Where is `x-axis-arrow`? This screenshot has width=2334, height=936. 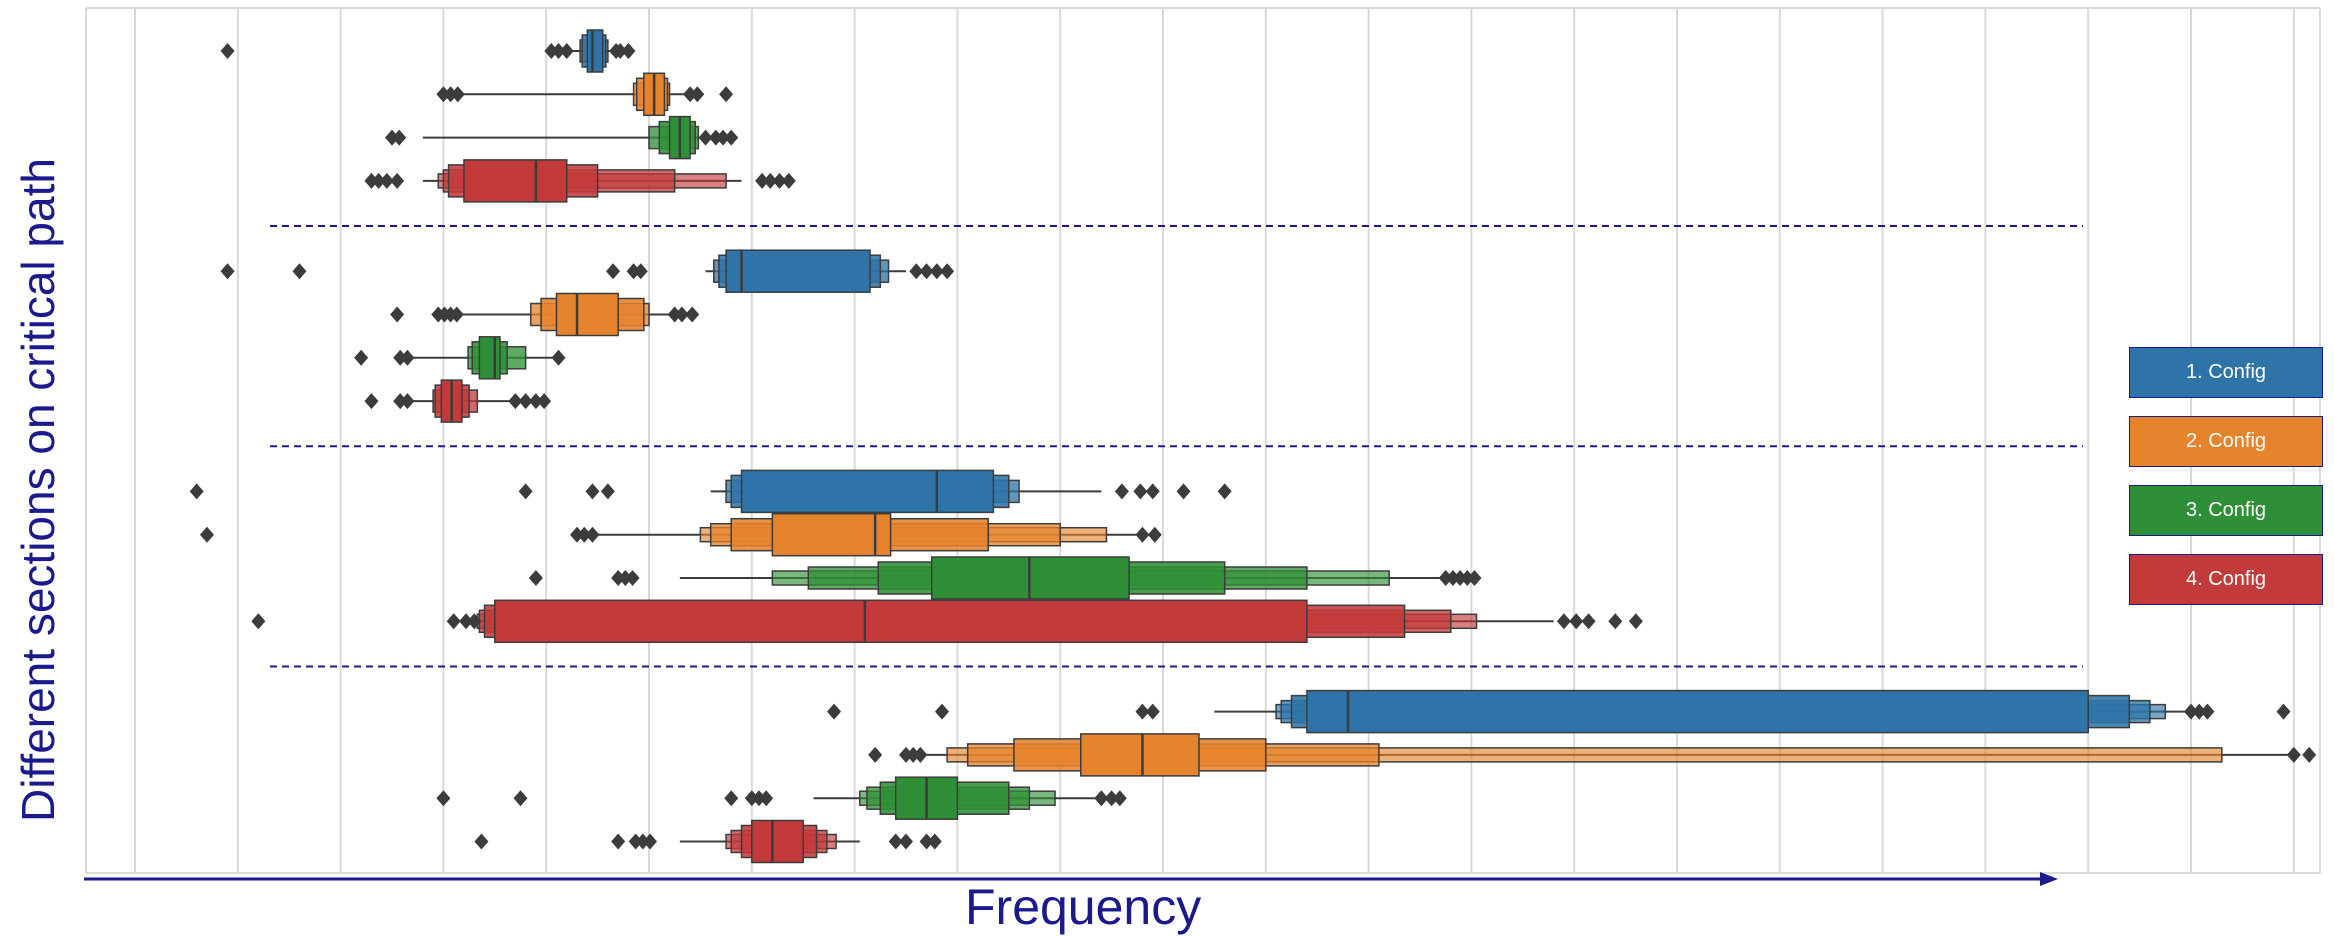
x-axis-arrow is located at coordinates (1071, 879).